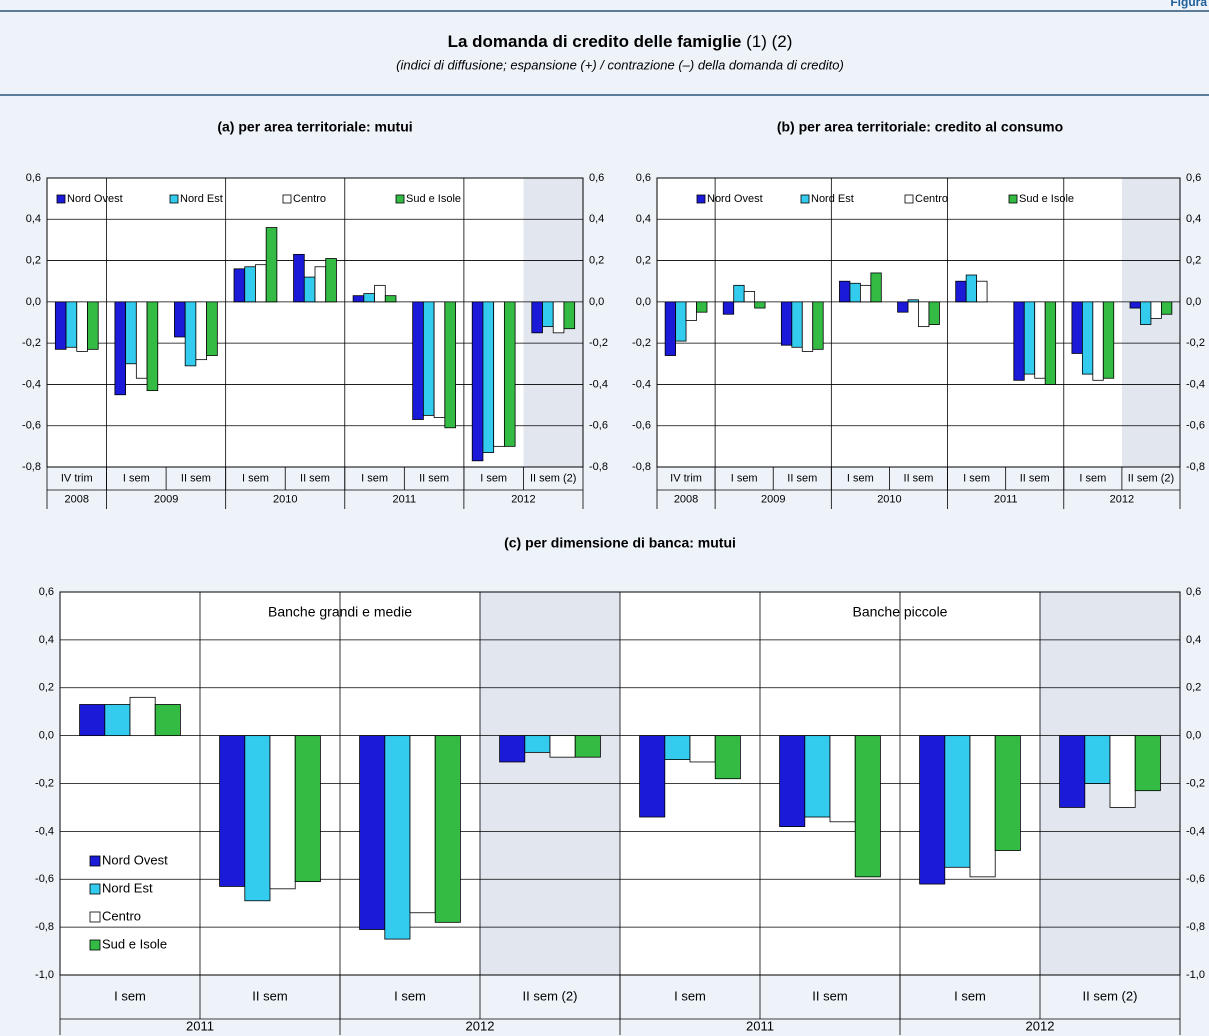  Describe the element at coordinates (31, 467) in the screenshot. I see `y-tick-label: -0,8` at that location.